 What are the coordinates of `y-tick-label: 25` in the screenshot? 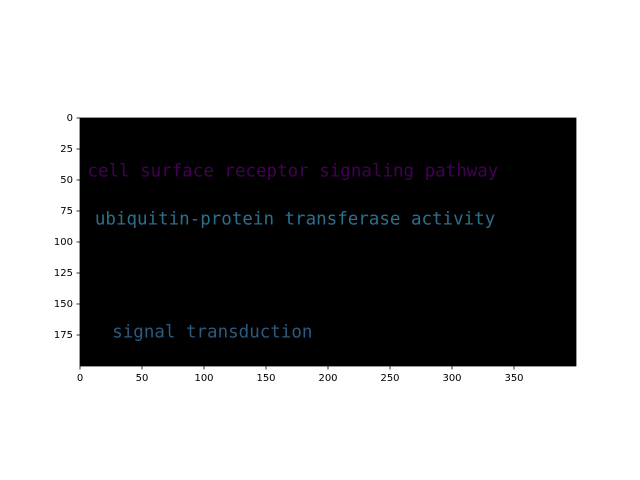 It's located at (66, 149).